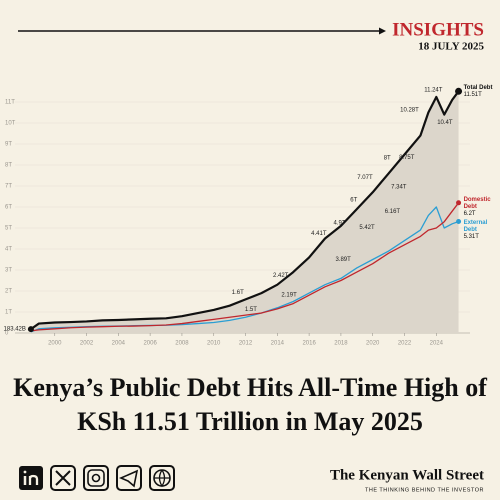 The image size is (500, 500). What do you see at coordinates (281, 276) in the screenshot?
I see `data-label: 2.42T` at bounding box center [281, 276].